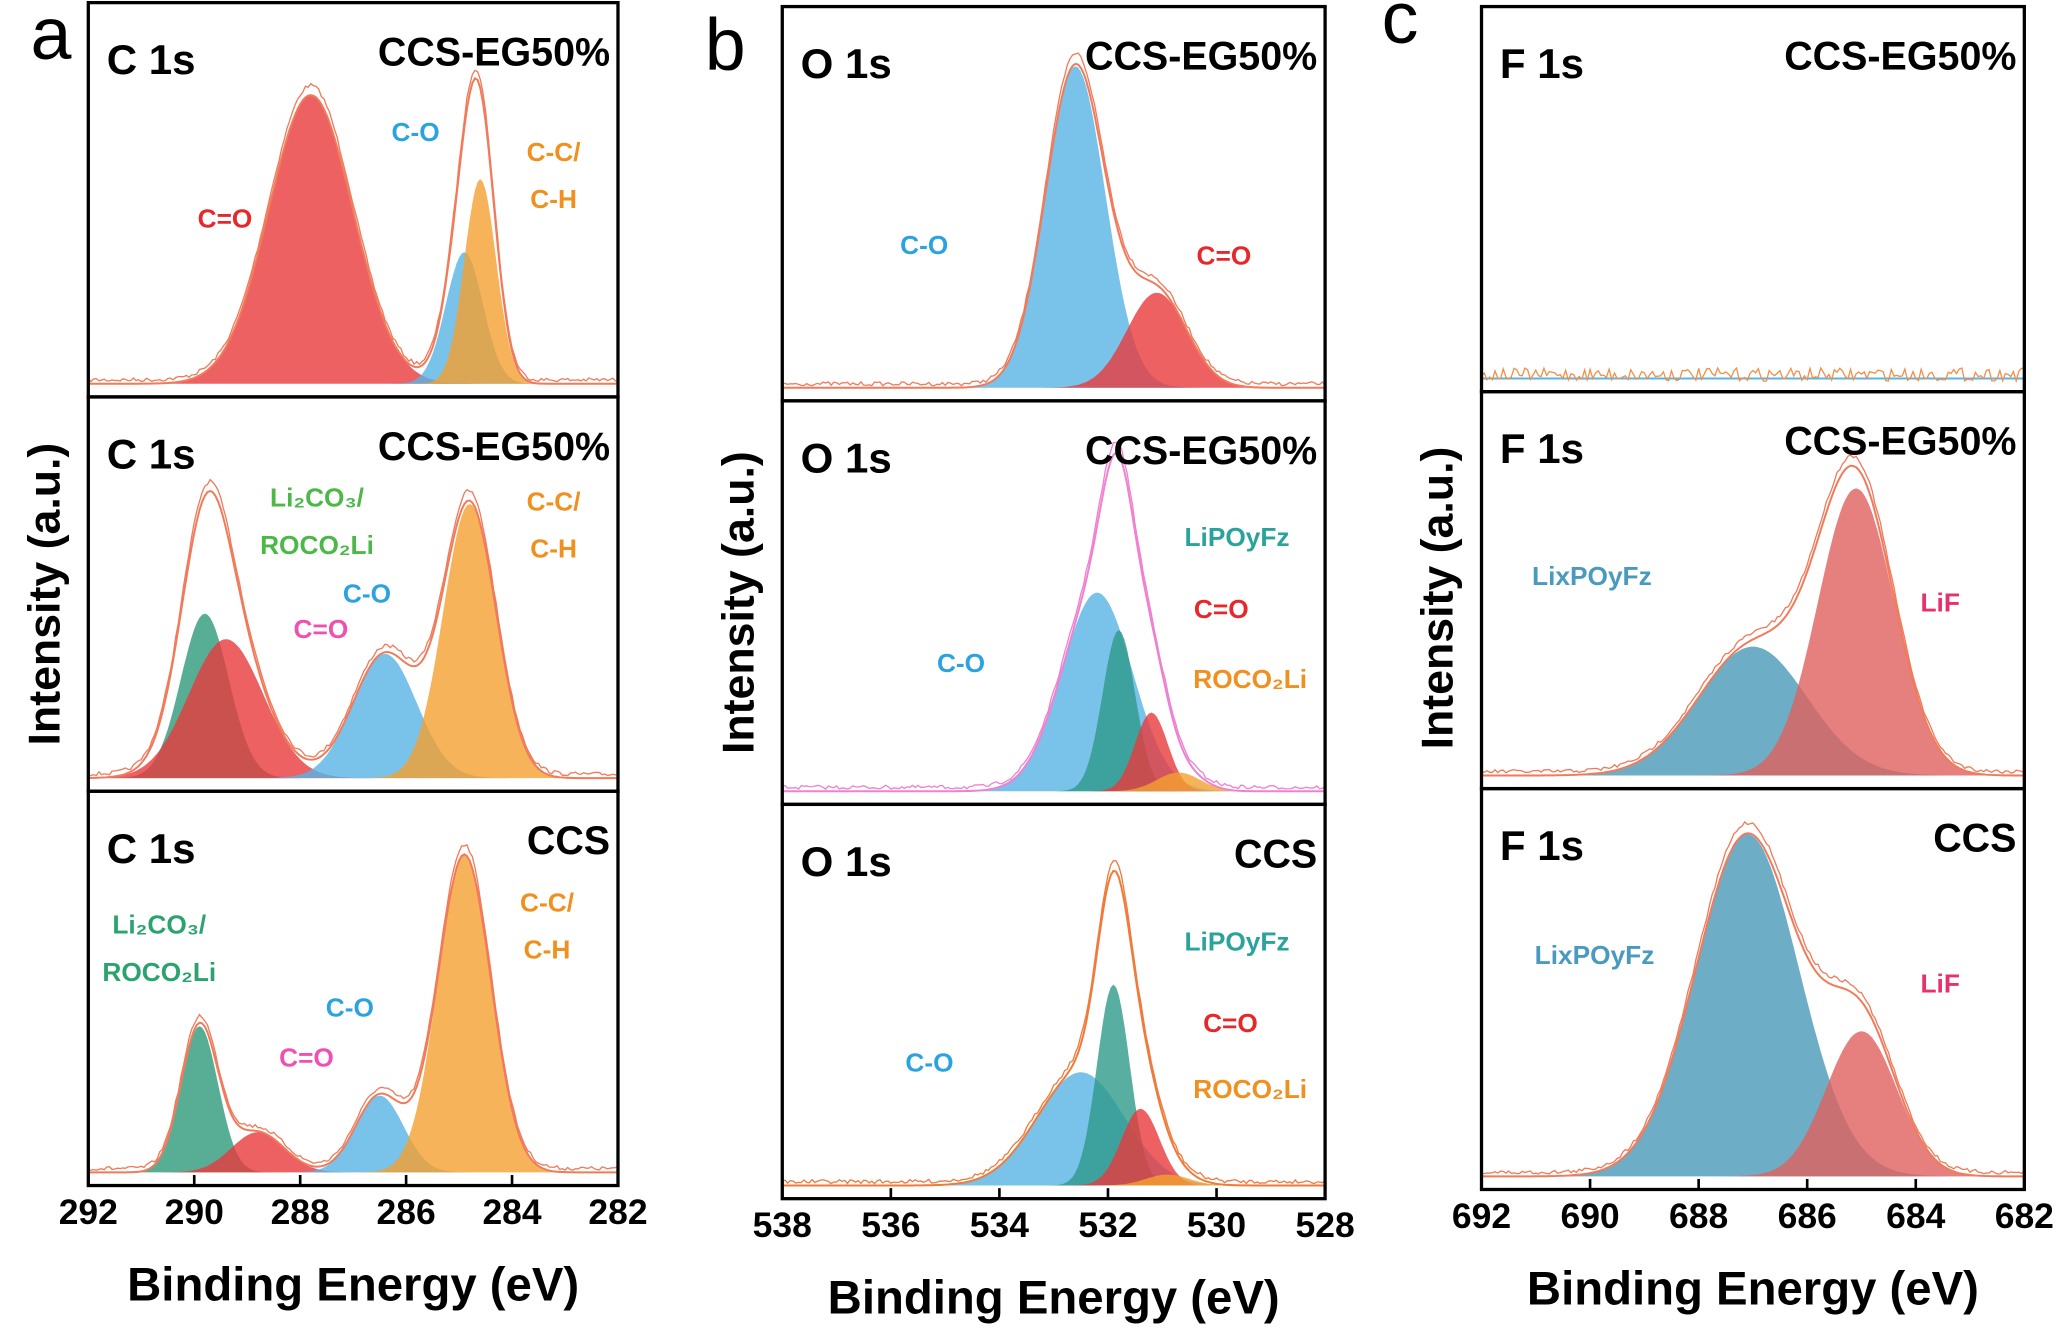 Image resolution: width=2064 pixels, height=1338 pixels. Describe the element at coordinates (1752, 199) in the screenshot. I see `subplot: F 1s CCS-EG50%` at that location.